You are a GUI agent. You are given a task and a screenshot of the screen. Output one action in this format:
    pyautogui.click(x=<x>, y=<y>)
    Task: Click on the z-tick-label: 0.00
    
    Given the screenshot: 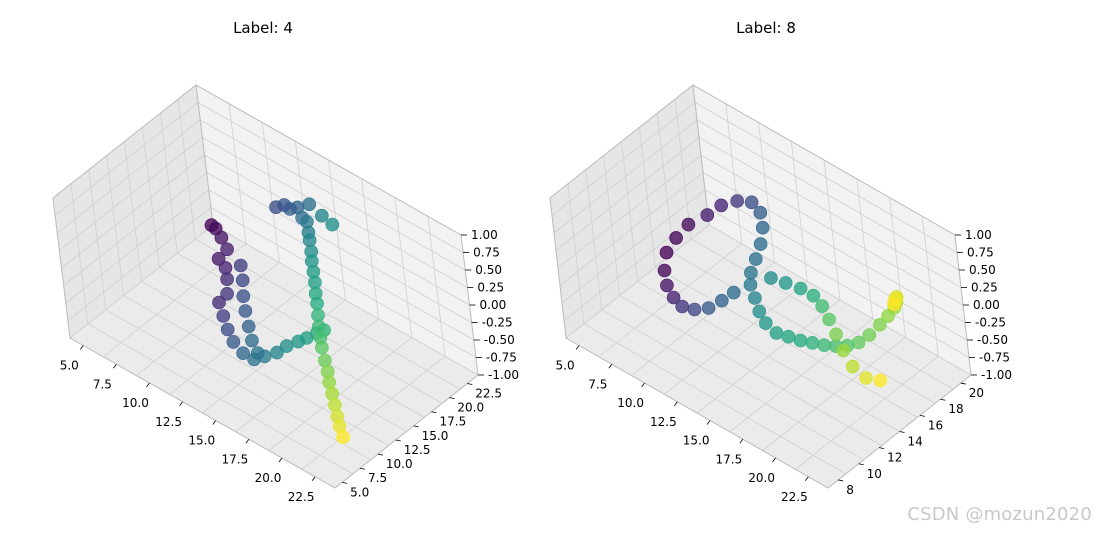 What is the action you would take?
    pyautogui.click(x=986, y=305)
    